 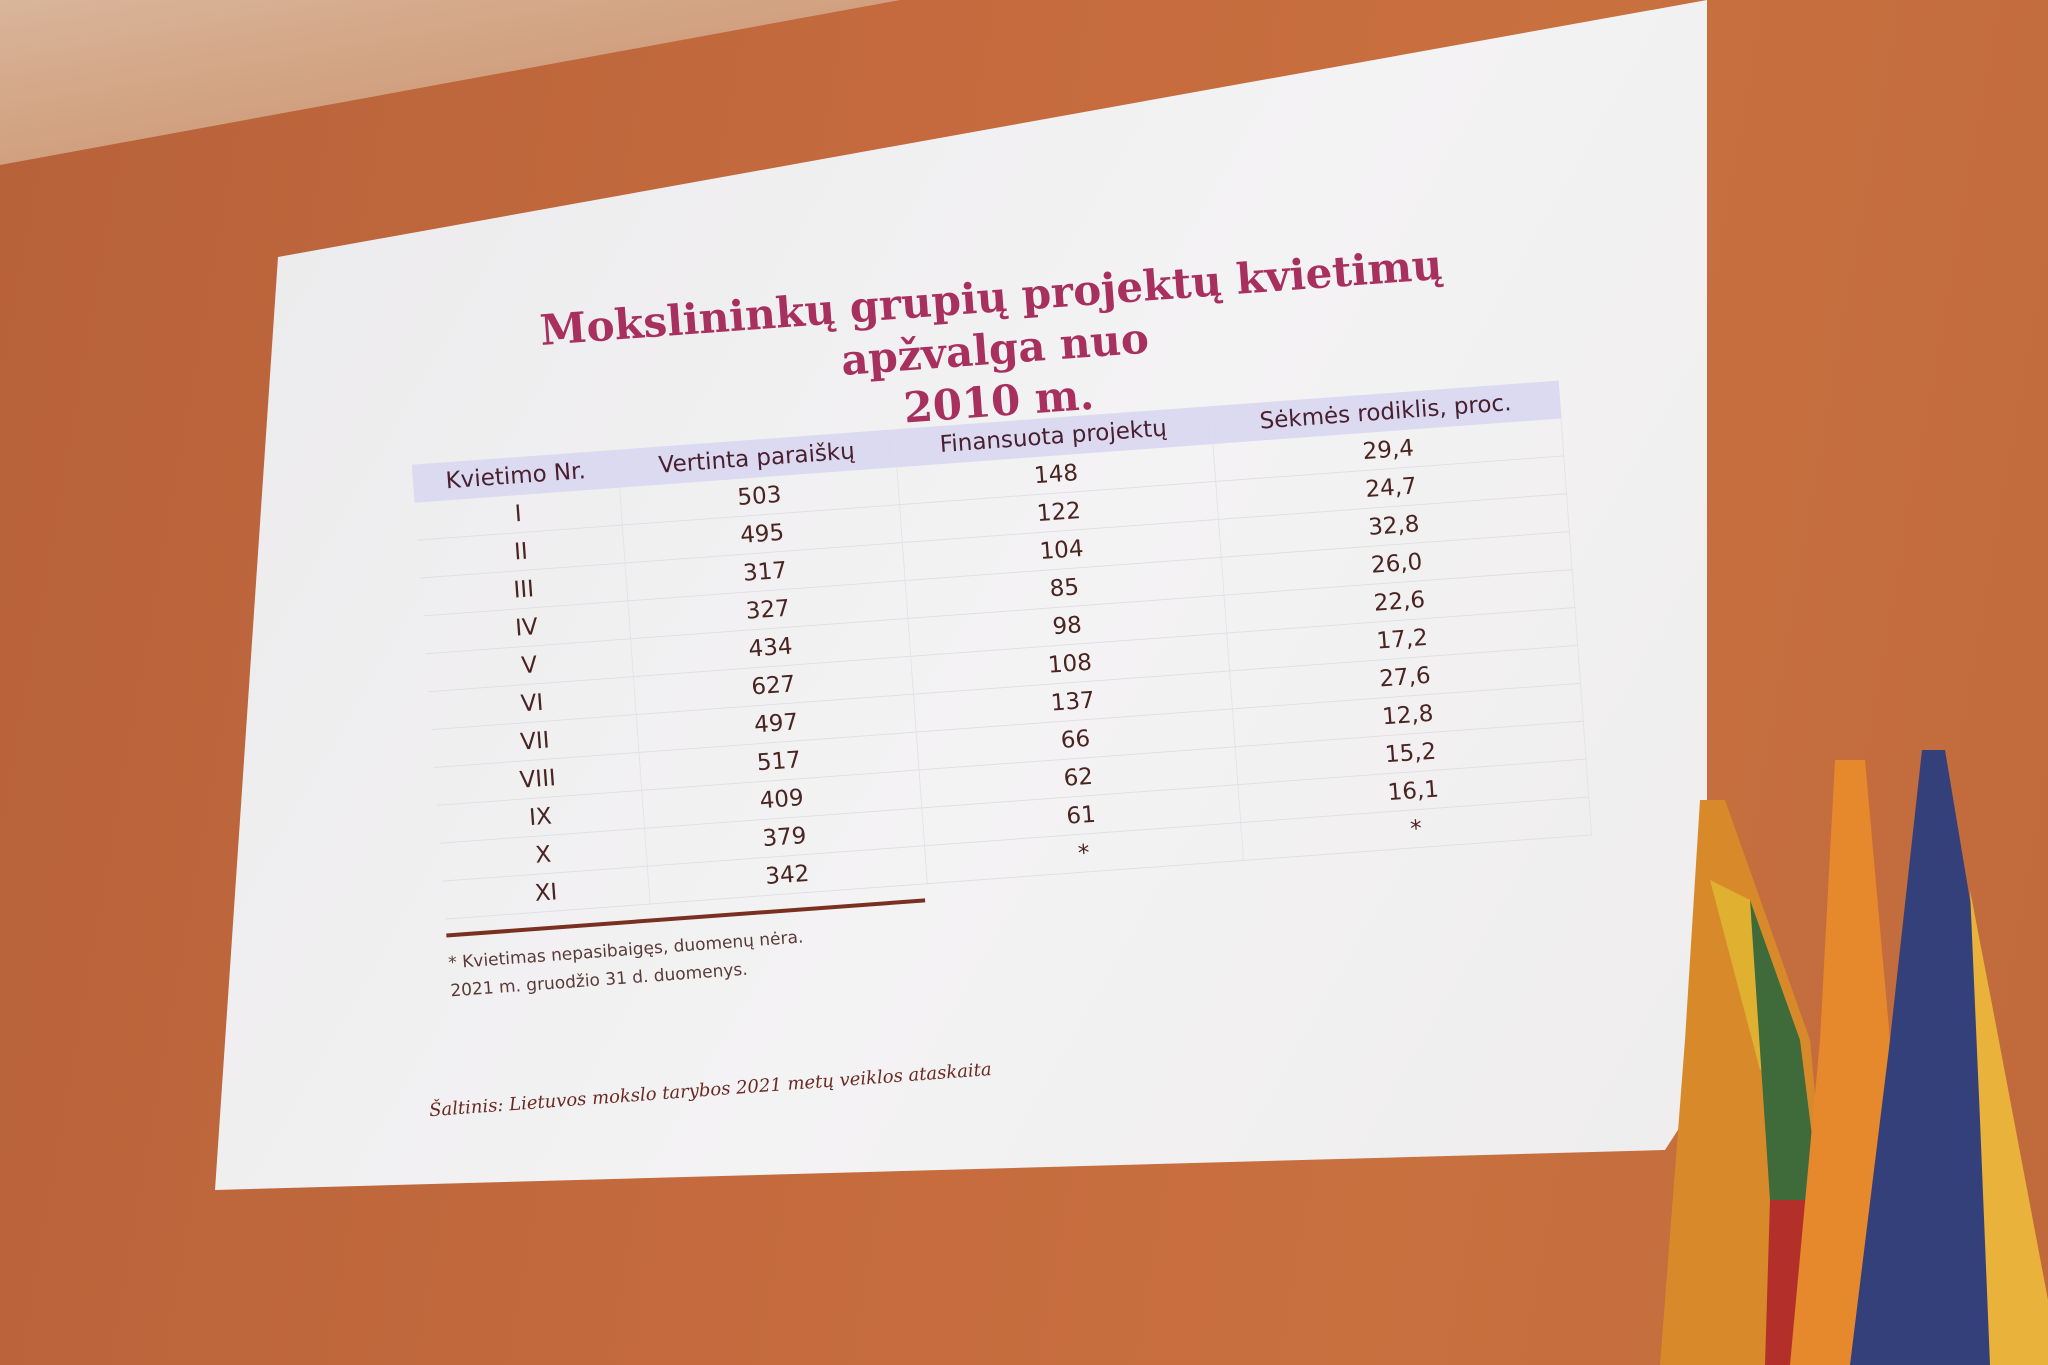 I want to click on orange-flag, so click(x=1840, y=1062).